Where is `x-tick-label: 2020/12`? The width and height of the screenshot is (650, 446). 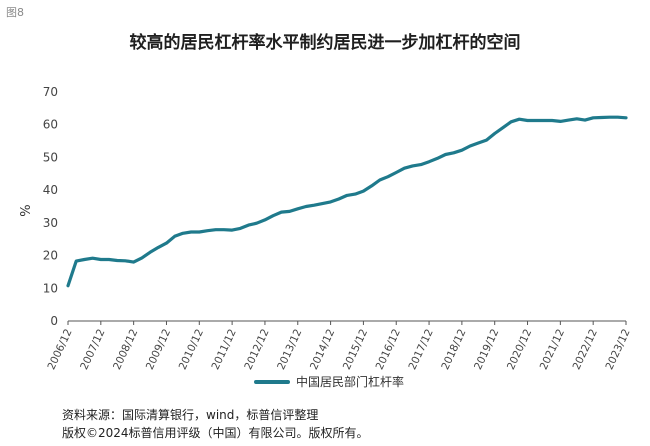
x-tick-label: 2020/12 is located at coordinates (519, 349).